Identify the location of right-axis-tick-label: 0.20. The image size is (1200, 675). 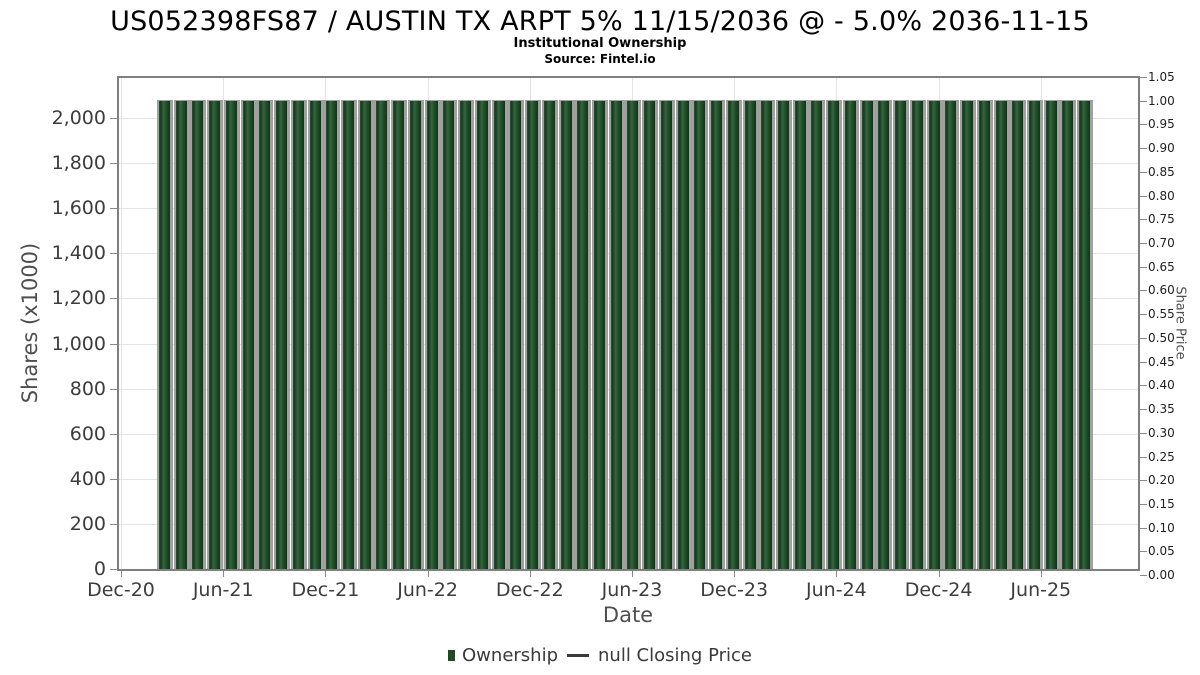
(1161, 480).